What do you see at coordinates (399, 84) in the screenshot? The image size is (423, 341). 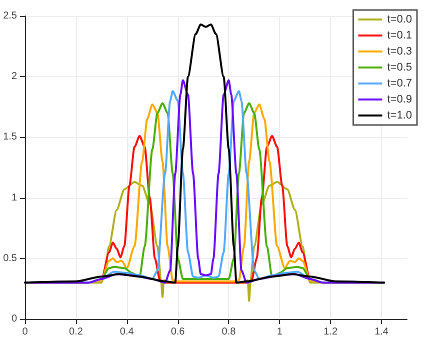 I see `legend-label: t=0.7` at bounding box center [399, 84].